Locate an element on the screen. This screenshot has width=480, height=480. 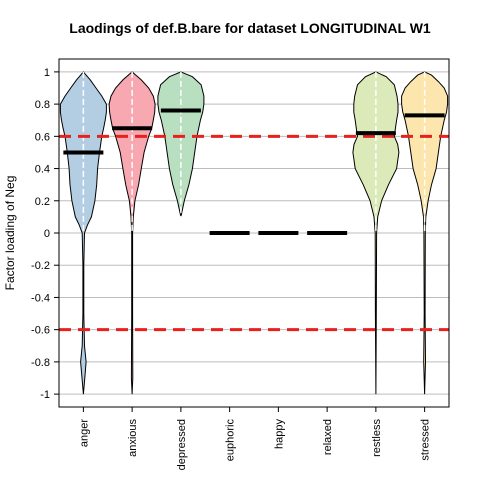
x-tick-label-anxious: anxious is located at coordinates (133, 438).